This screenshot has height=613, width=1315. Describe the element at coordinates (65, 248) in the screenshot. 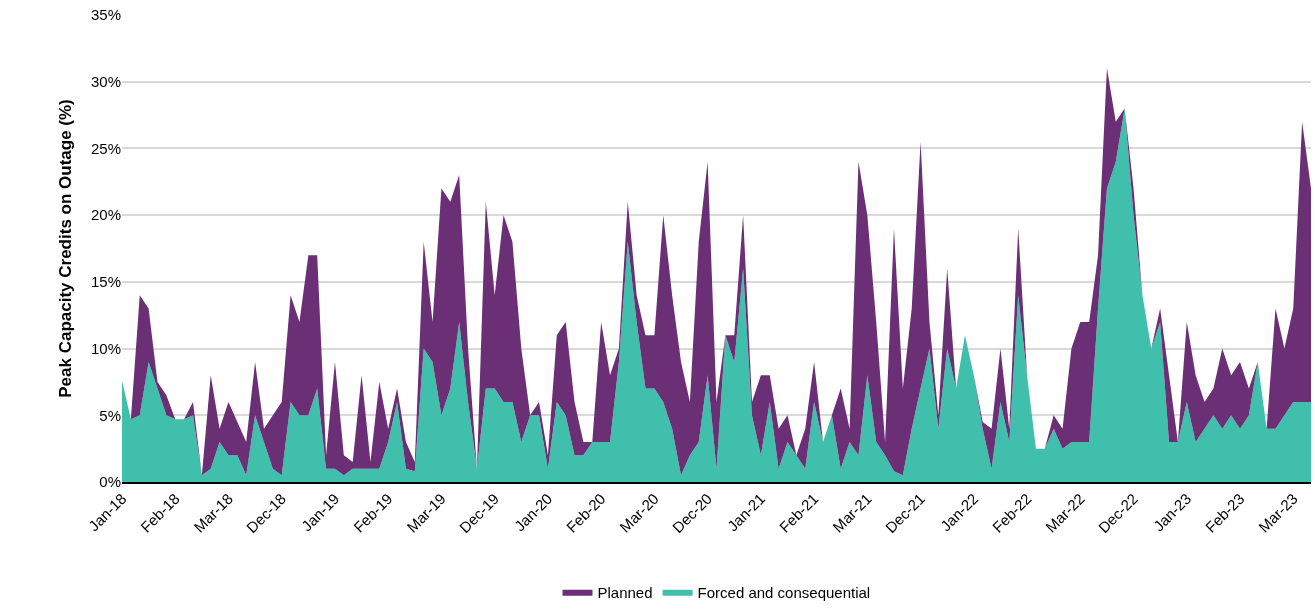

I see `y-axis-title: Peak Capacity Credits on Outage (%)` at that location.